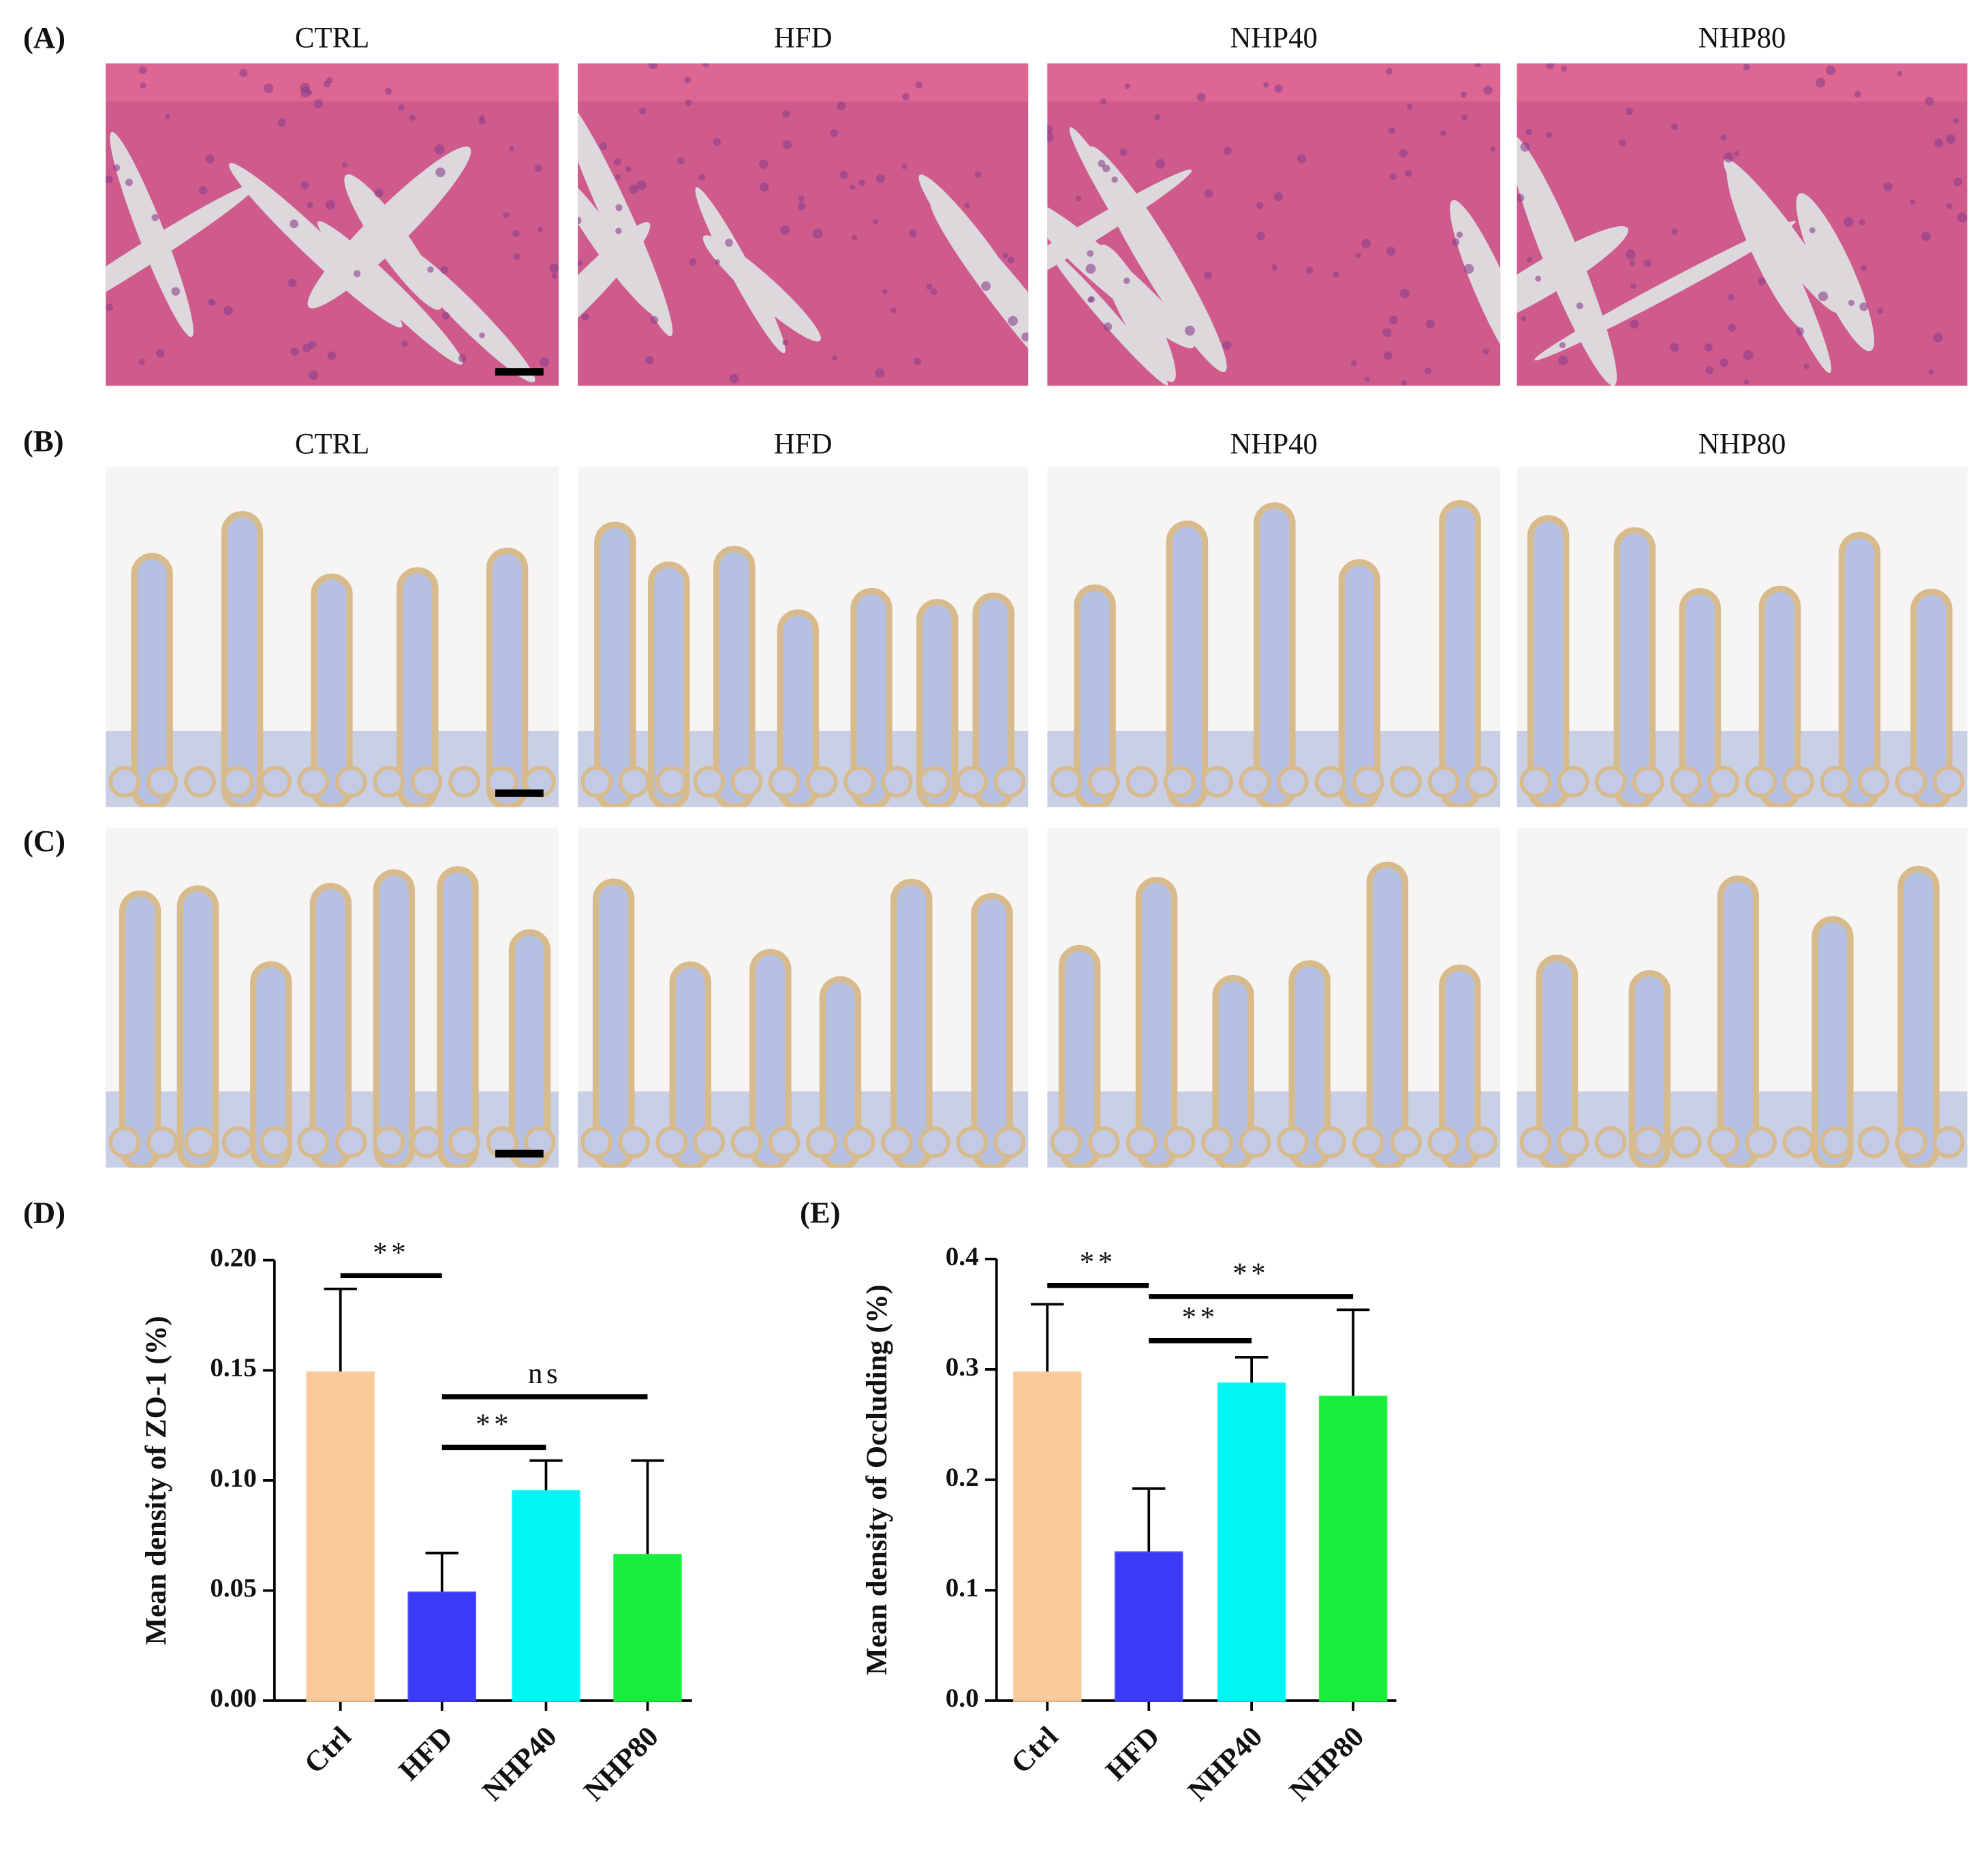 This screenshot has width=1988, height=1858. I want to click on bar, so click(1149, 1627).